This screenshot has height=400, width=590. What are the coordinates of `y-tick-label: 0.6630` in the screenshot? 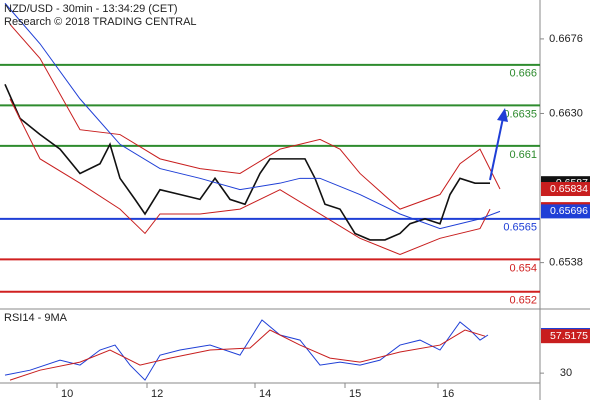 It's located at (566, 113).